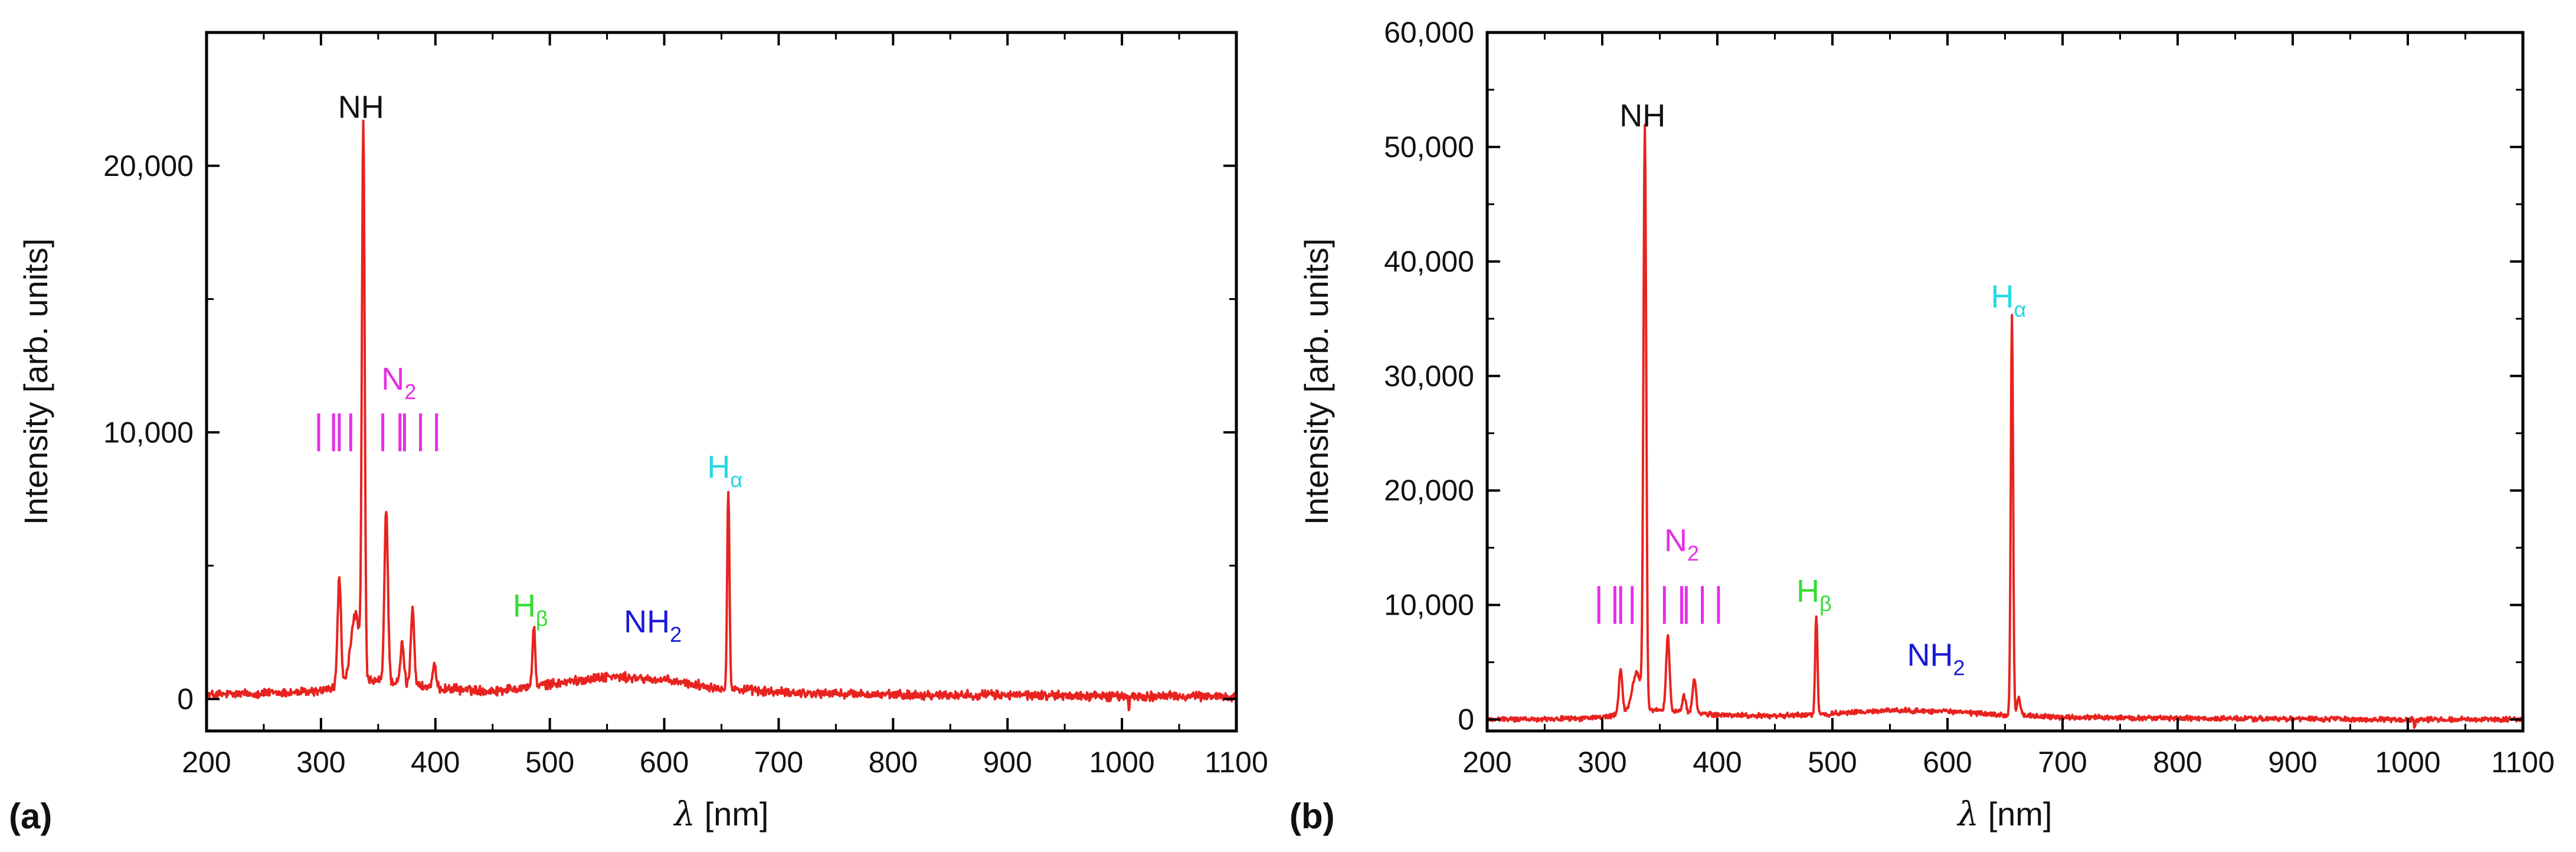  I want to click on y-tick-label: 40,000, so click(1429, 261).